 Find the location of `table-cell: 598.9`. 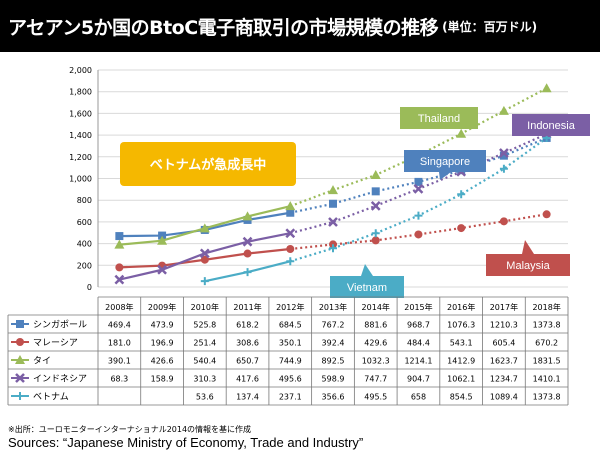

table-cell: 598.9 is located at coordinates (333, 379).